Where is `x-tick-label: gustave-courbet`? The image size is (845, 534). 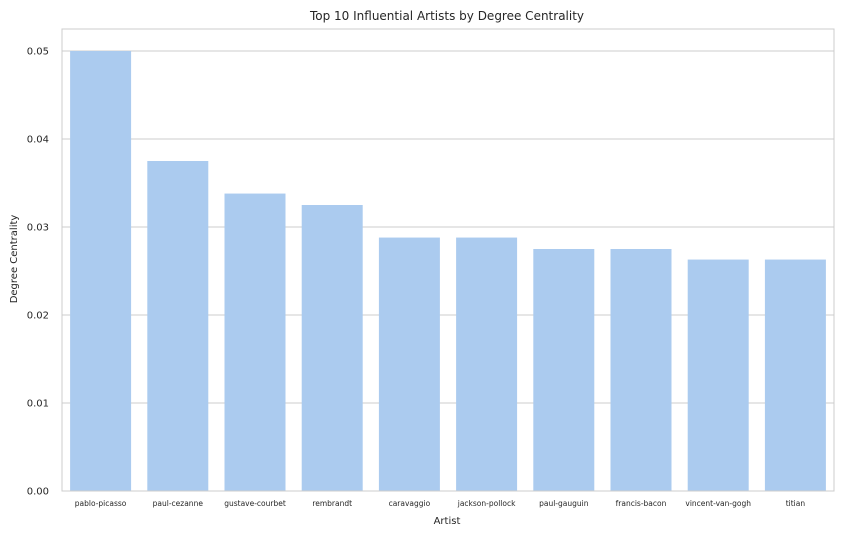
x-tick-label: gustave-courbet is located at coordinates (255, 503).